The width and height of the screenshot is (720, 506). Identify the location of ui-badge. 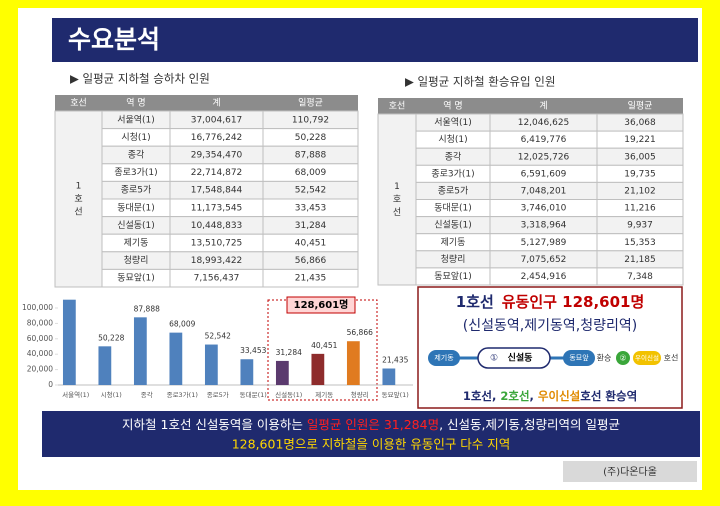
(647, 358).